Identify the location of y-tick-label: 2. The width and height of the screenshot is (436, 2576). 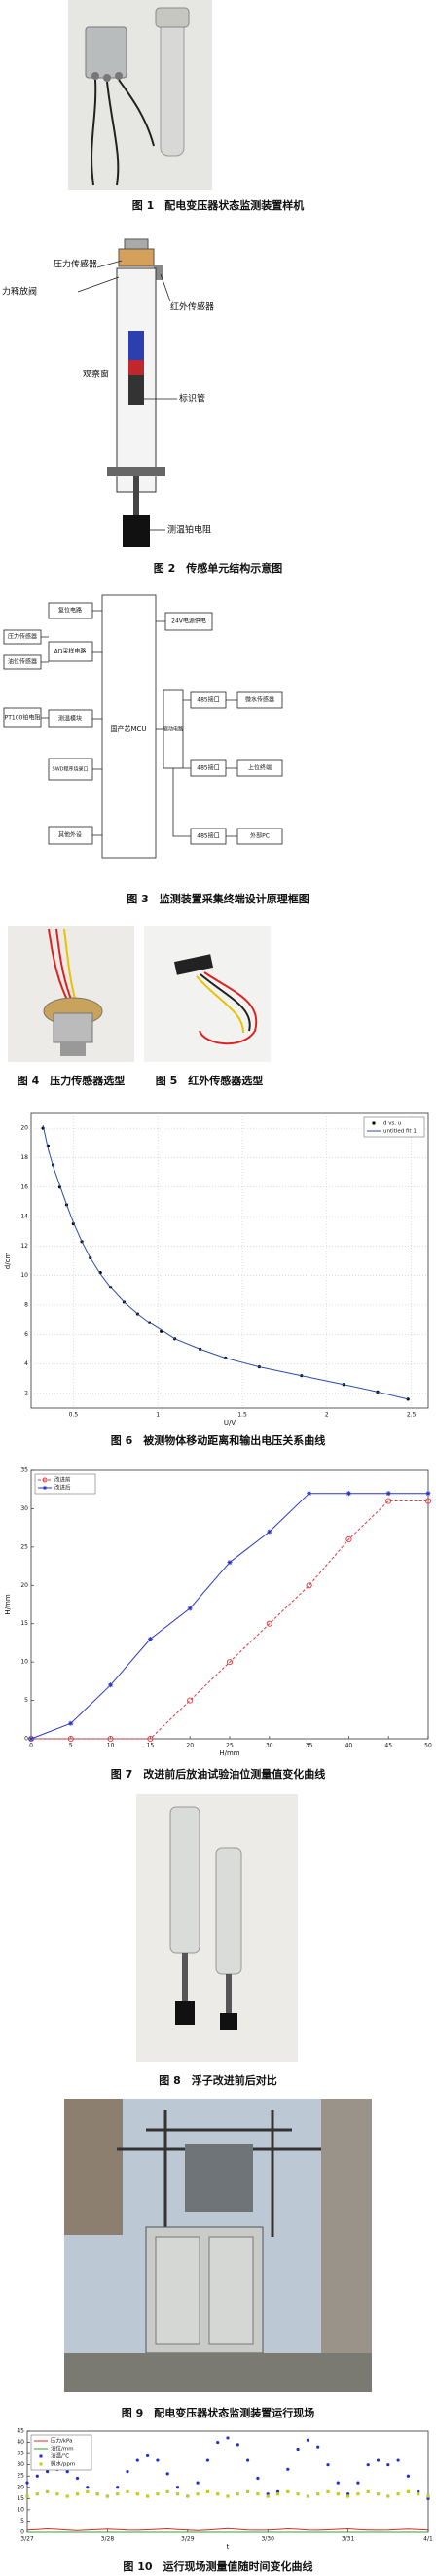
(26, 1393).